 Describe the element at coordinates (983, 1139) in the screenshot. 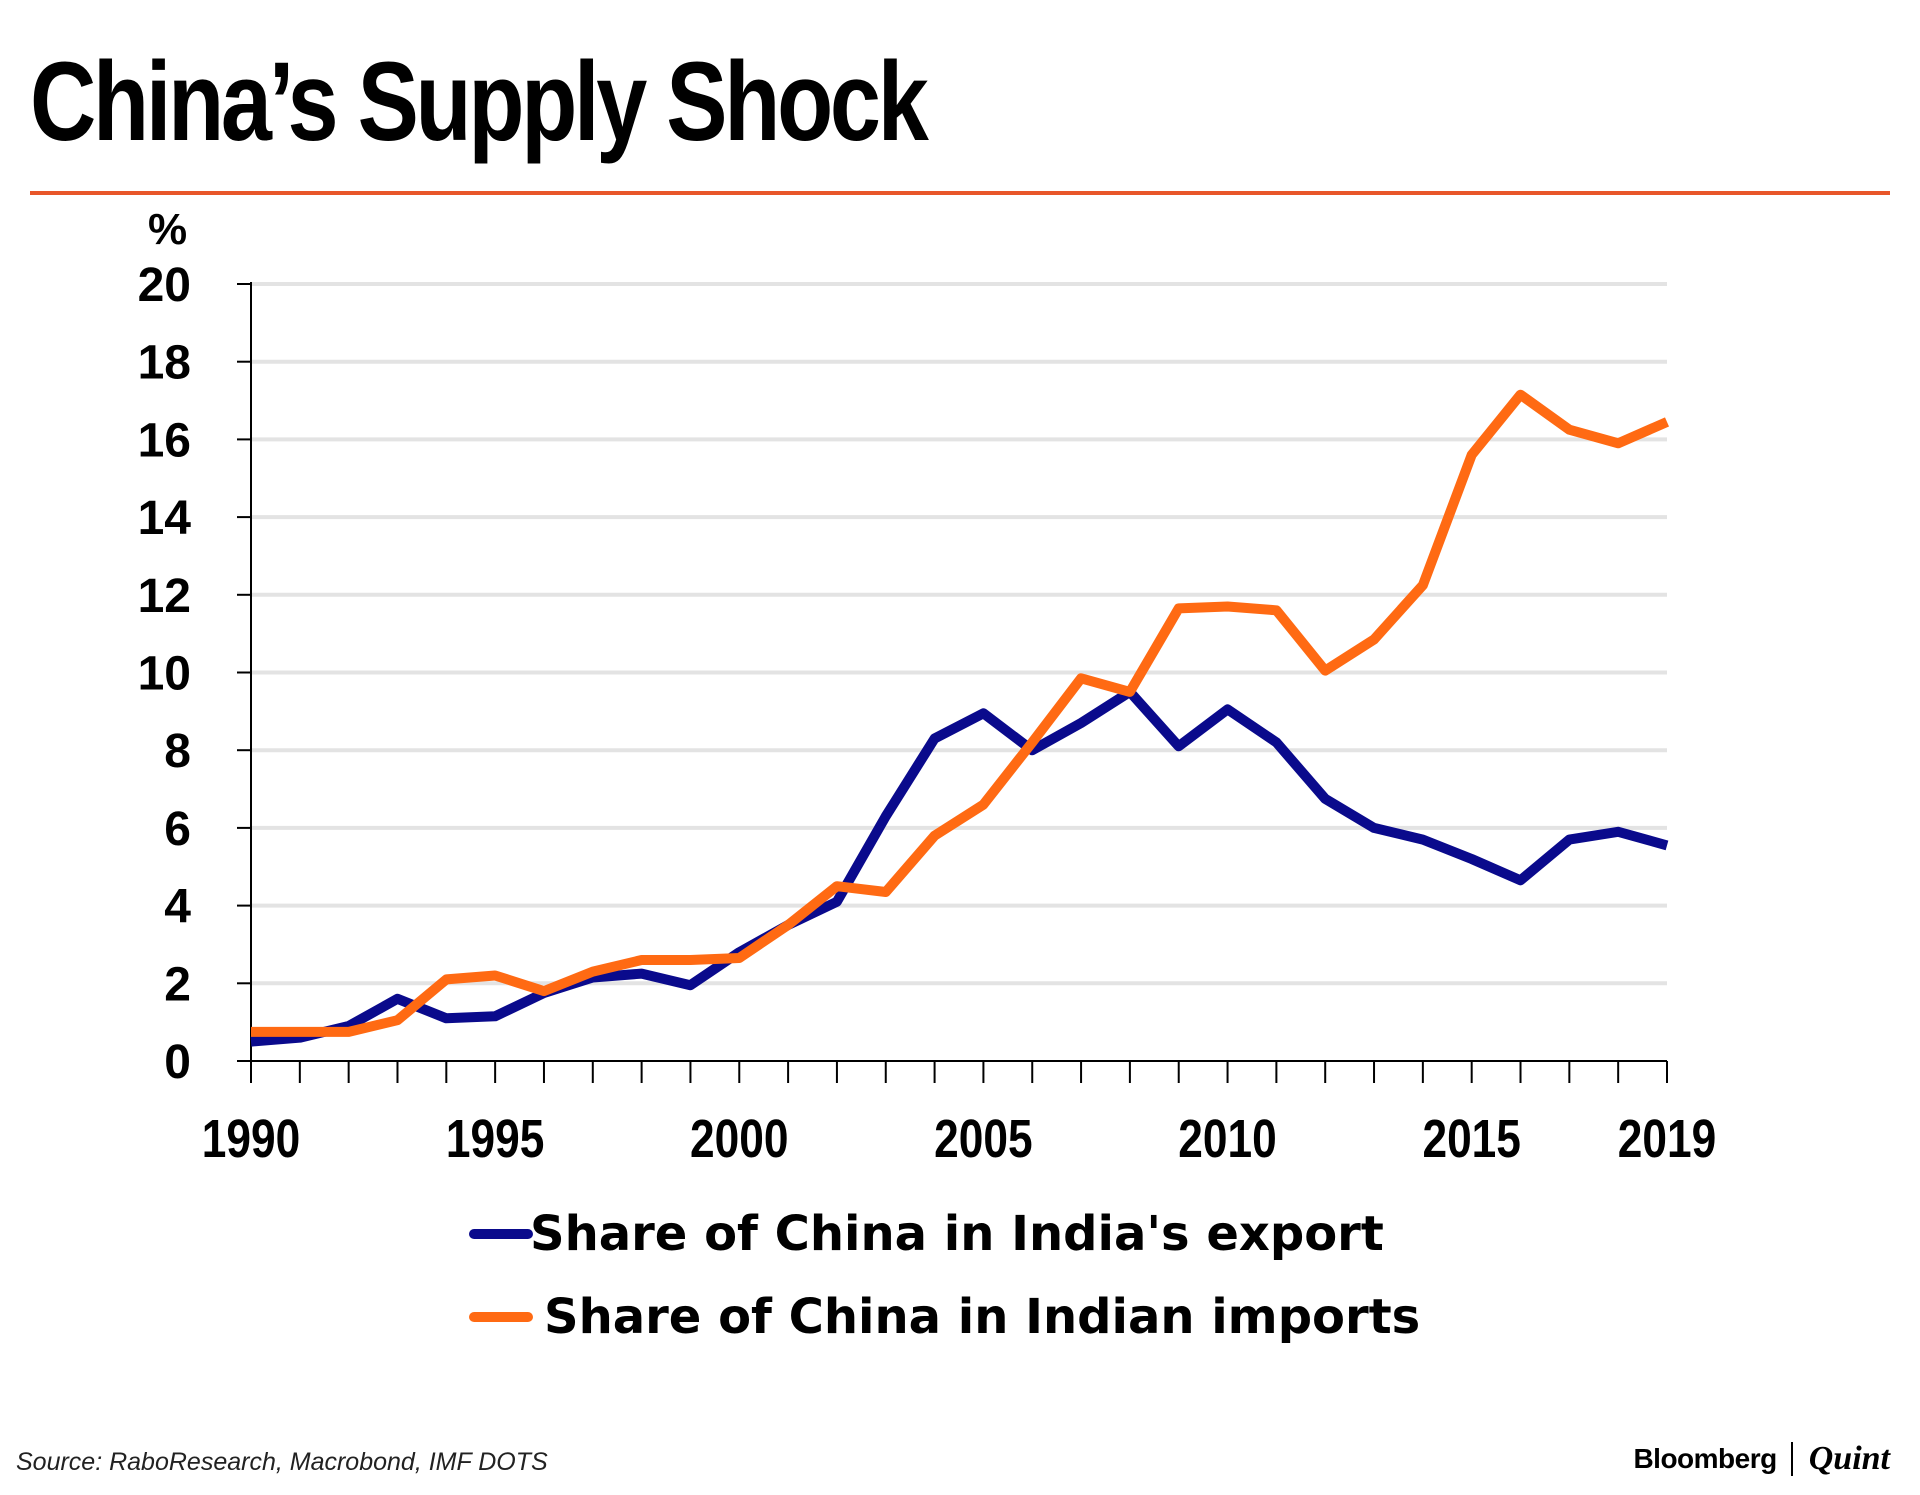

I see `x-tick-label-2005: 2005` at that location.